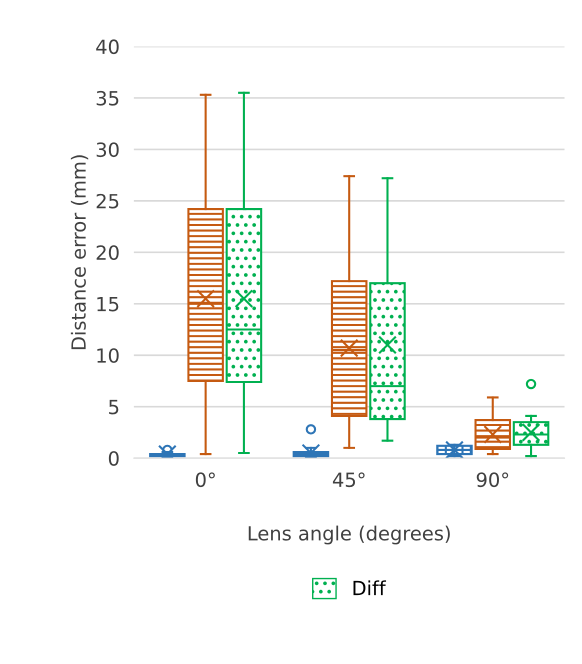  I want to click on y-tick-label: 40, so click(107, 46).